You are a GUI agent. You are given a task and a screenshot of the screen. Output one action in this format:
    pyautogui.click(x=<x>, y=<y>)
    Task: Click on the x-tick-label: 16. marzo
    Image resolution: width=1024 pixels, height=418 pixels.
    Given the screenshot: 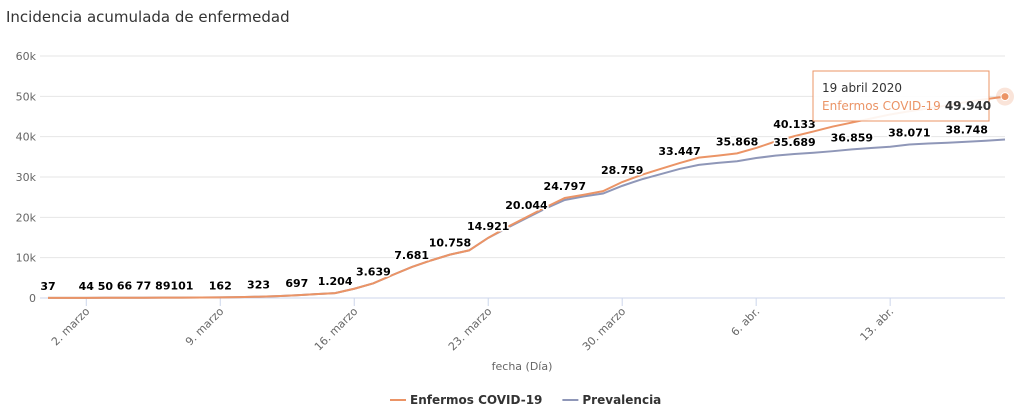 What is the action you would take?
    pyautogui.click(x=336, y=329)
    